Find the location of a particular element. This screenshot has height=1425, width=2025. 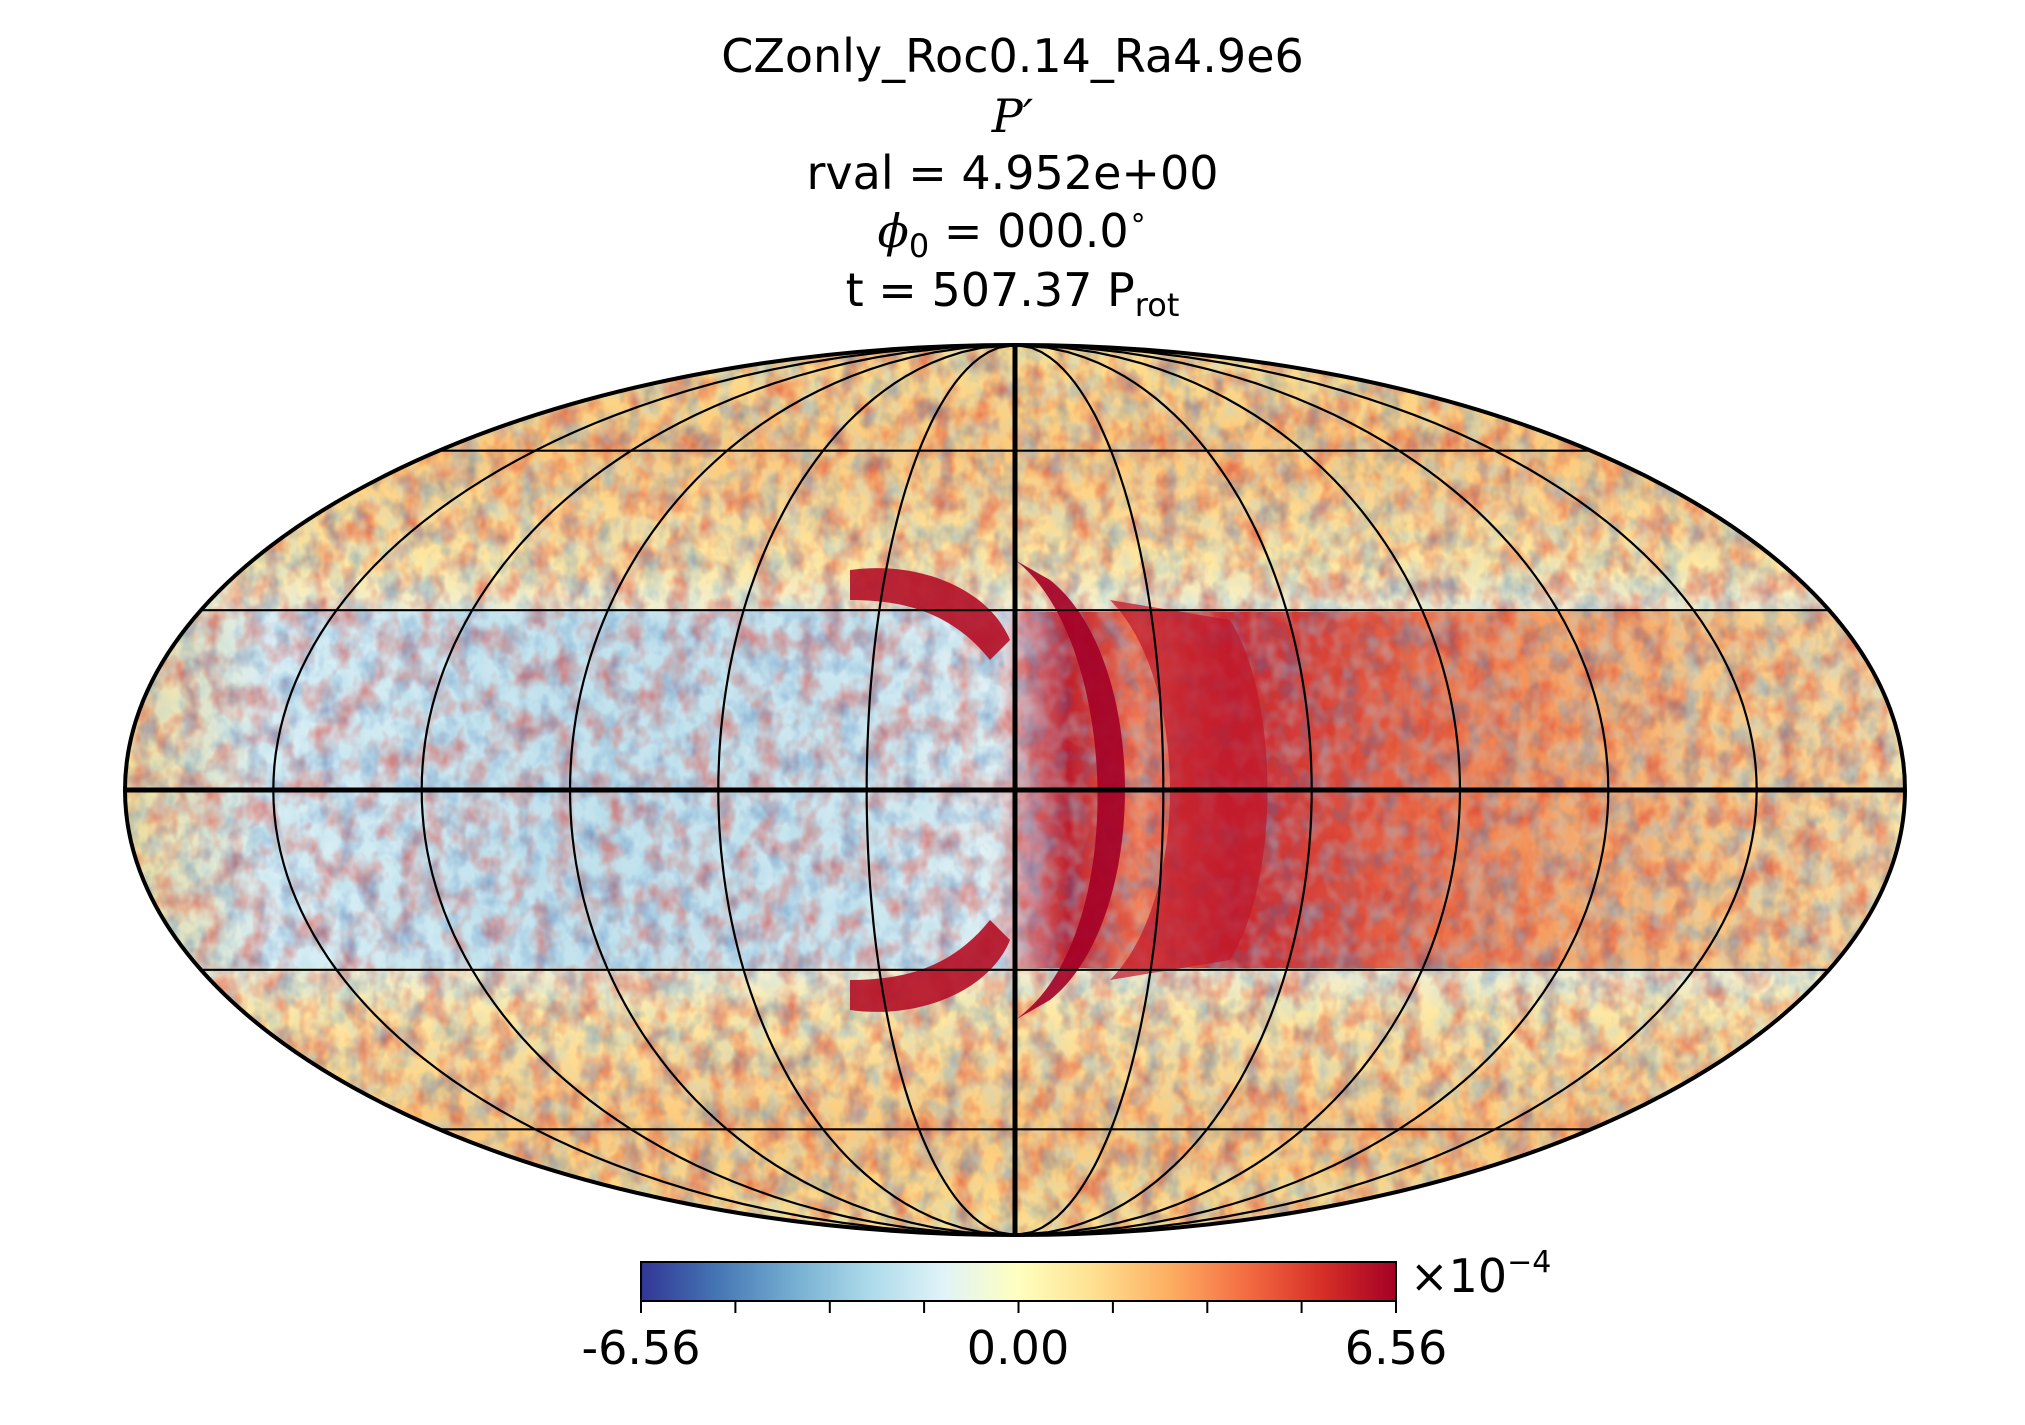

title-quantity: P′ is located at coordinates (1012, 116).